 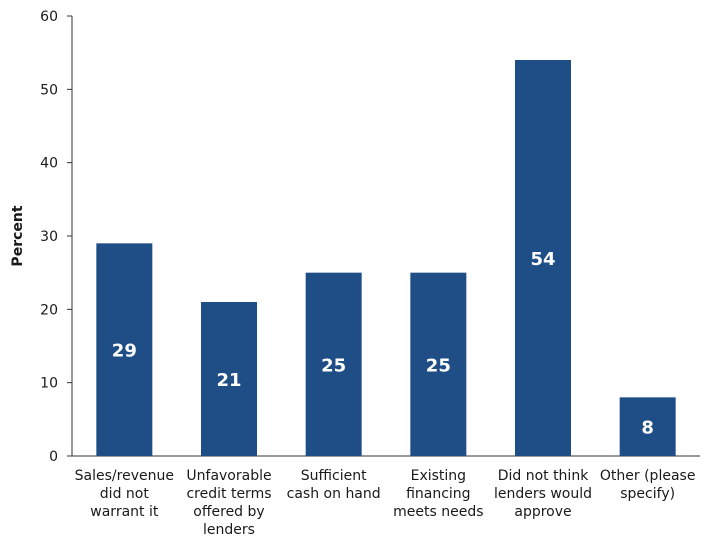 I want to click on category-label-line: warrant it, so click(x=124, y=512).